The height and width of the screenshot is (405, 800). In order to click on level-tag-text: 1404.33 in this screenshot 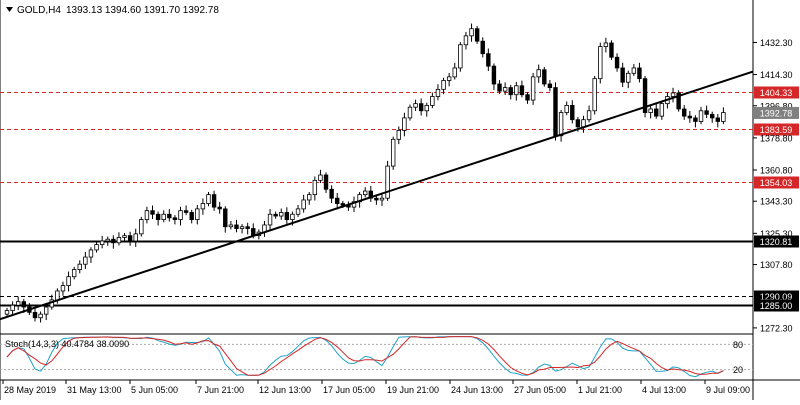, I will do `click(776, 93)`.